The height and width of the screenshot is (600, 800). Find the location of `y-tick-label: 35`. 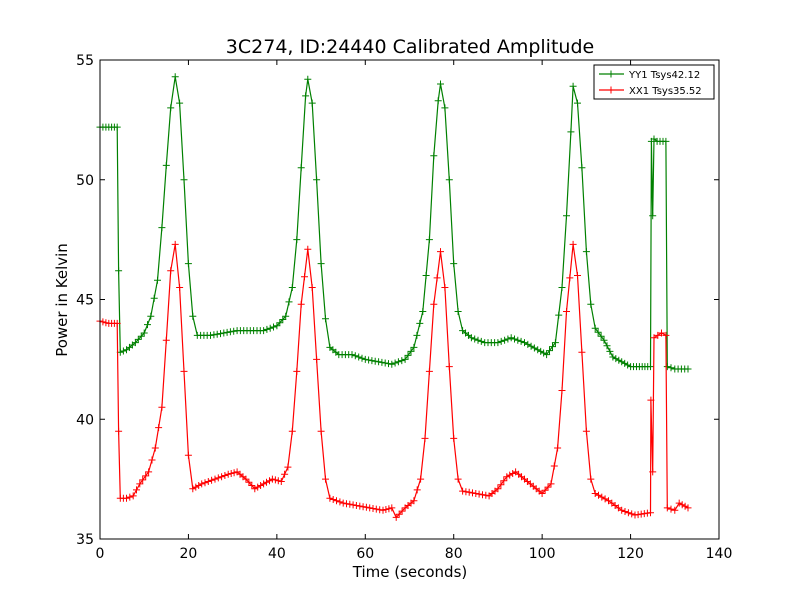

y-tick-label: 35 is located at coordinates (85, 540).